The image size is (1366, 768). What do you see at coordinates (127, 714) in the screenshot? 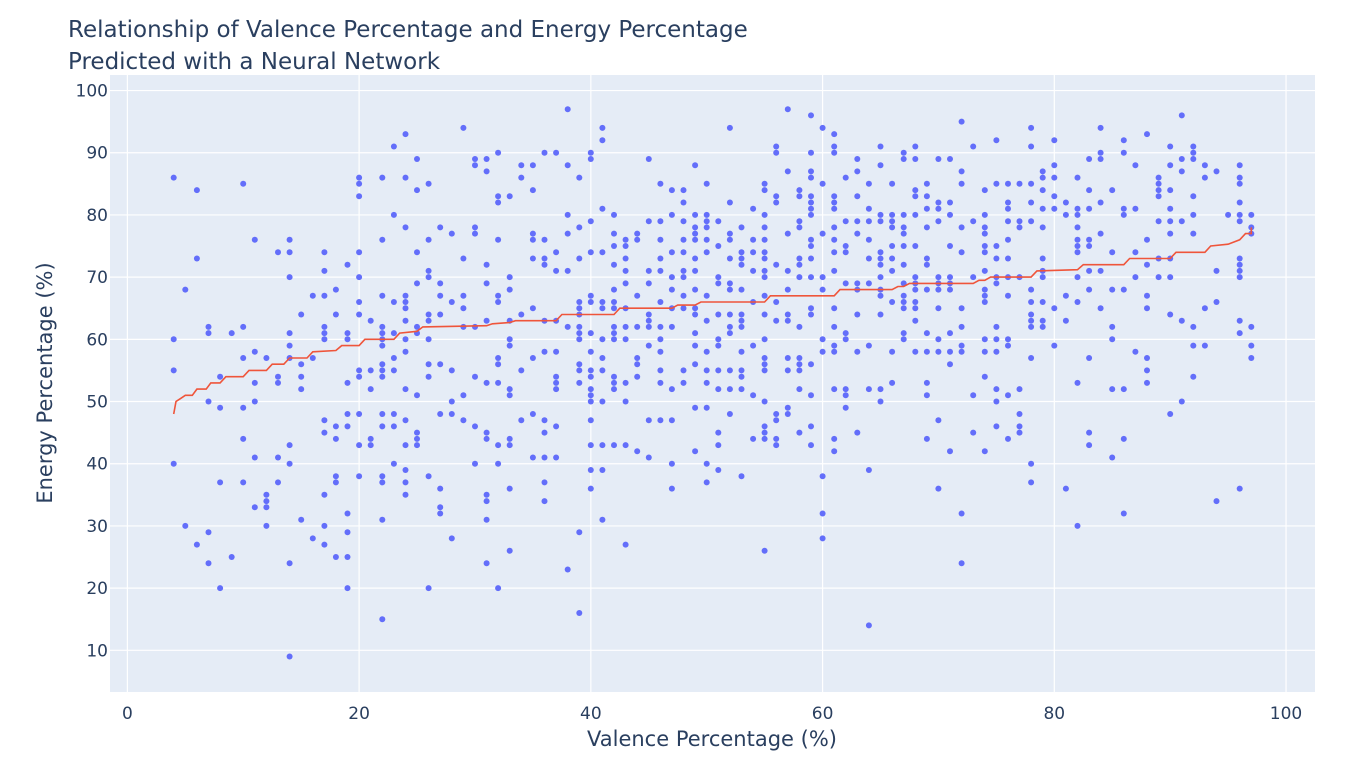
I see `x-tick-label: 0` at bounding box center [127, 714].